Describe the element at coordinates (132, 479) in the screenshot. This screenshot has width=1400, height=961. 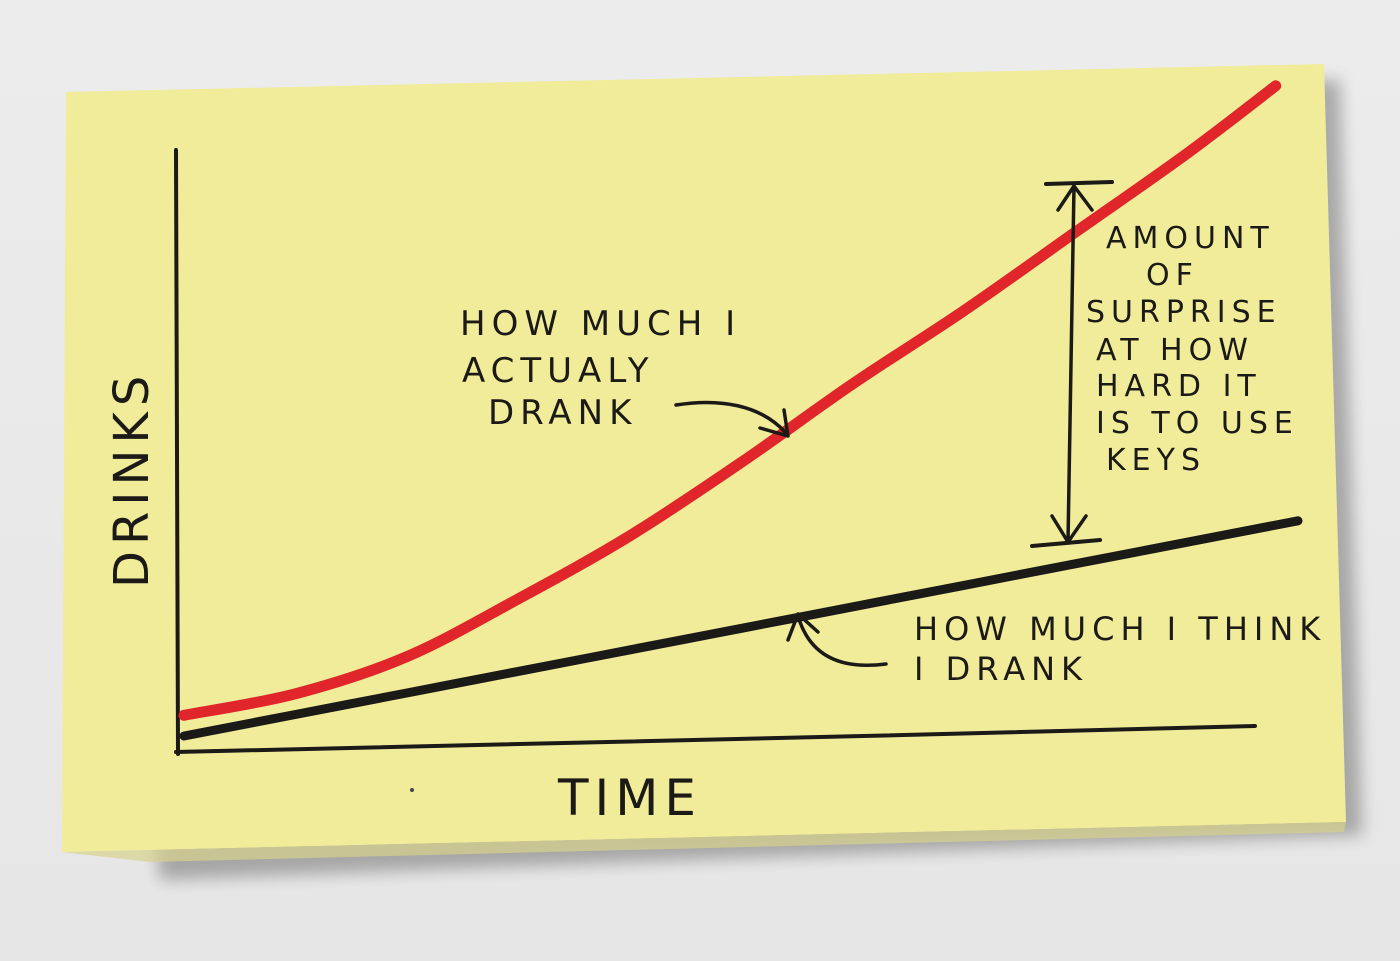
I see `y-axis-label: DRINKS` at that location.